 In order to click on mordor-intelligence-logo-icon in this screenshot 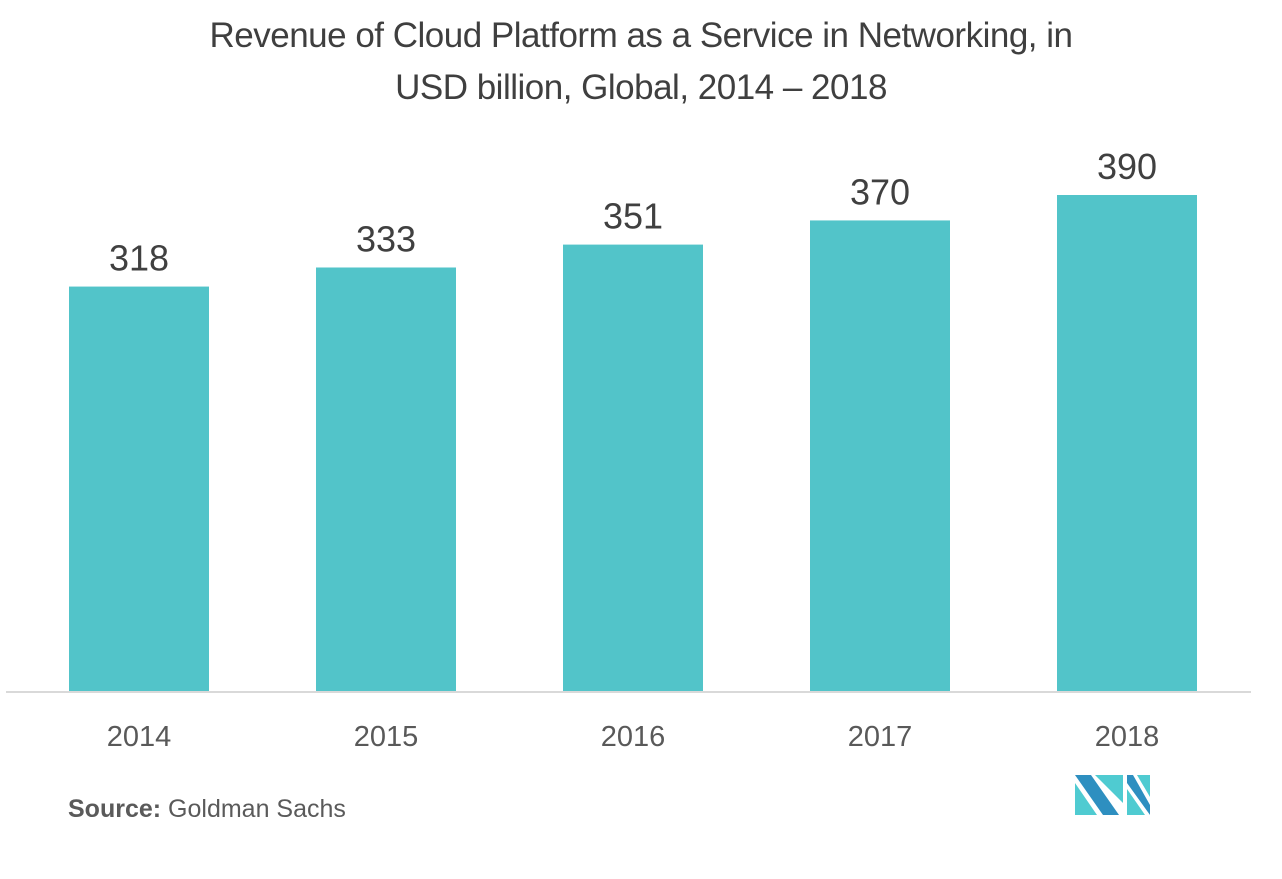, I will do `click(1112, 795)`.